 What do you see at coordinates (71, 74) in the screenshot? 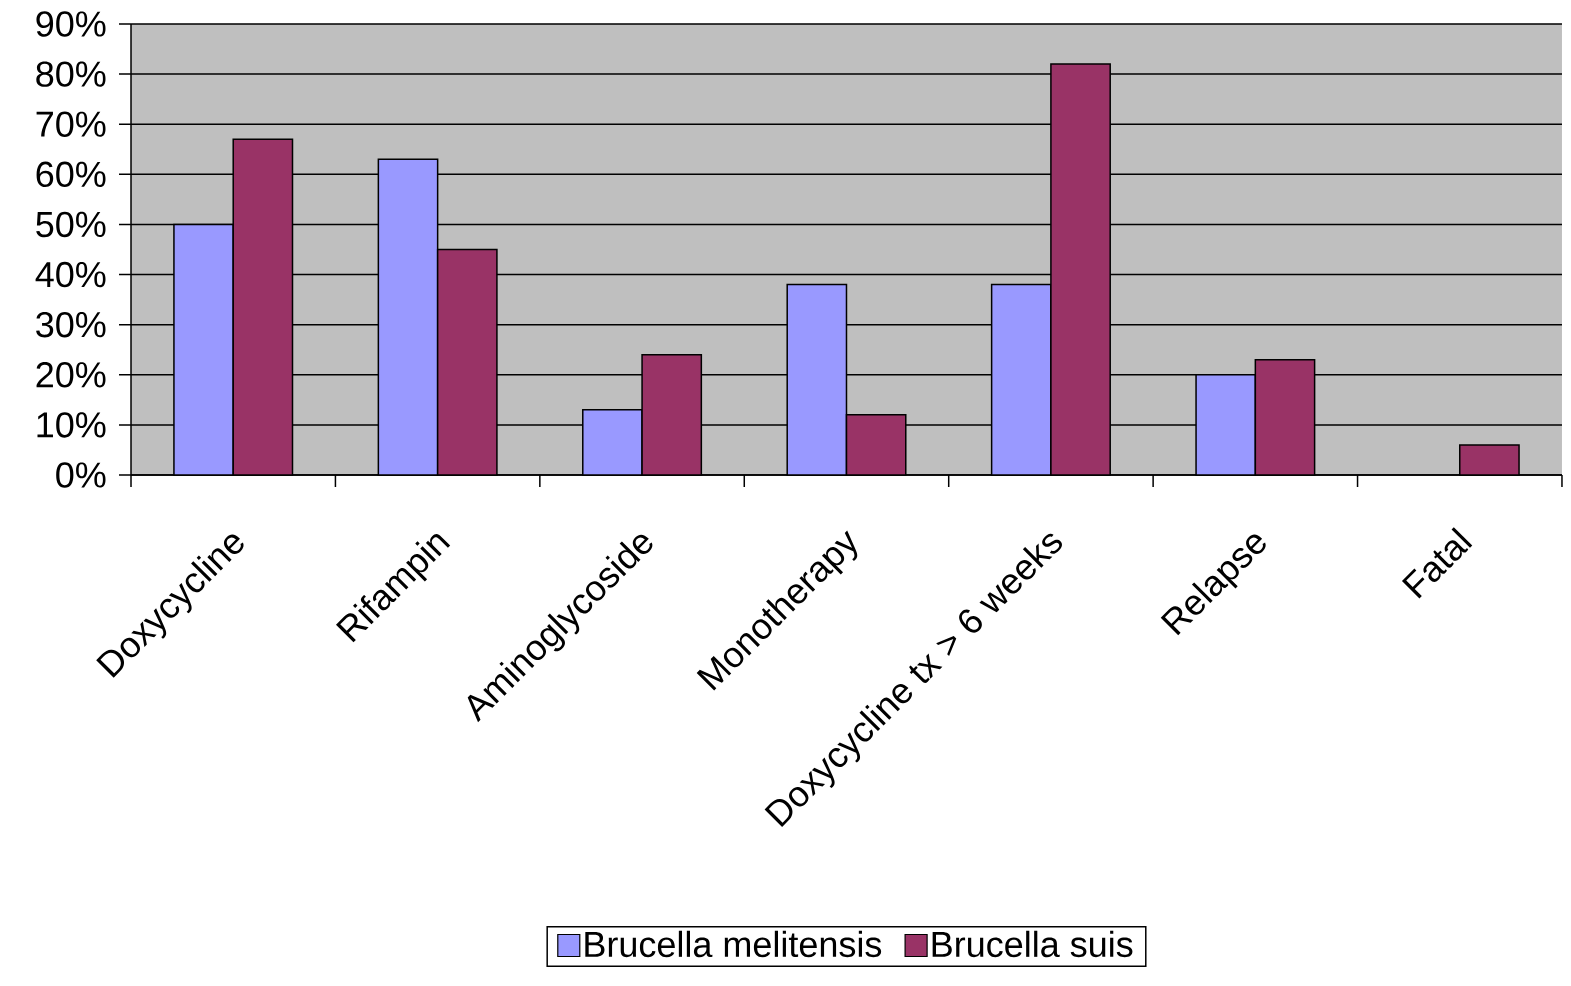
I see `y-tick-label: 80%` at bounding box center [71, 74].